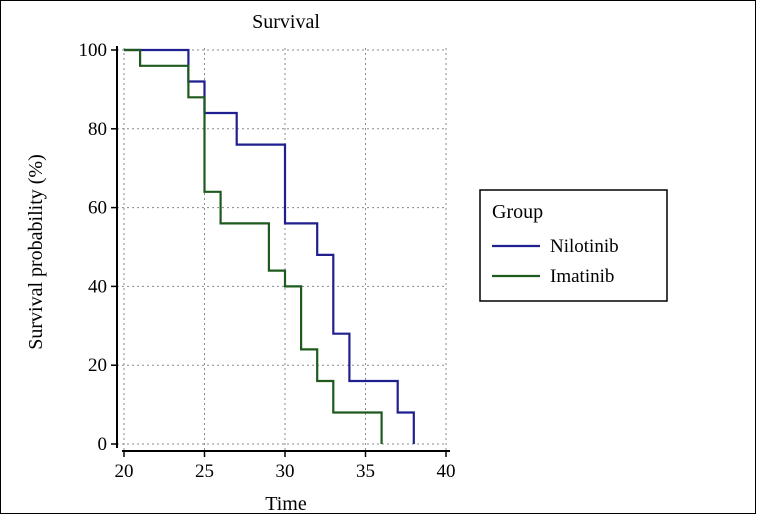 This screenshot has width=758, height=516. Describe the element at coordinates (97, 365) in the screenshot. I see `y-tick-label: 20` at that location.